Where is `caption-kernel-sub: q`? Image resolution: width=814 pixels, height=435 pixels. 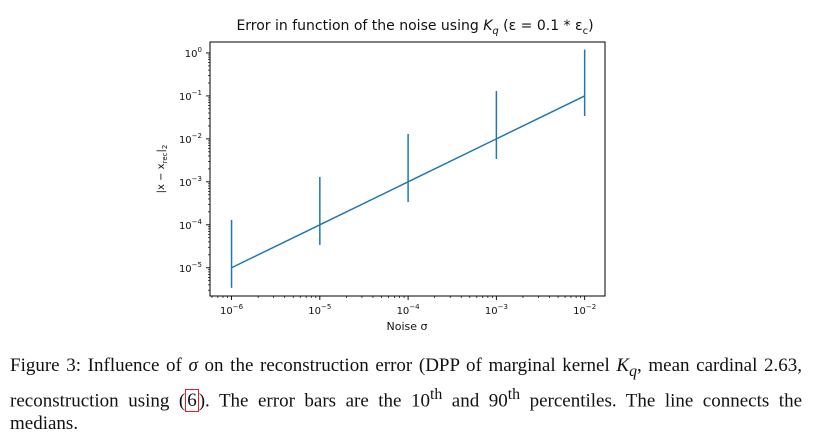 caption-kernel-sub: q is located at coordinates (633, 371).